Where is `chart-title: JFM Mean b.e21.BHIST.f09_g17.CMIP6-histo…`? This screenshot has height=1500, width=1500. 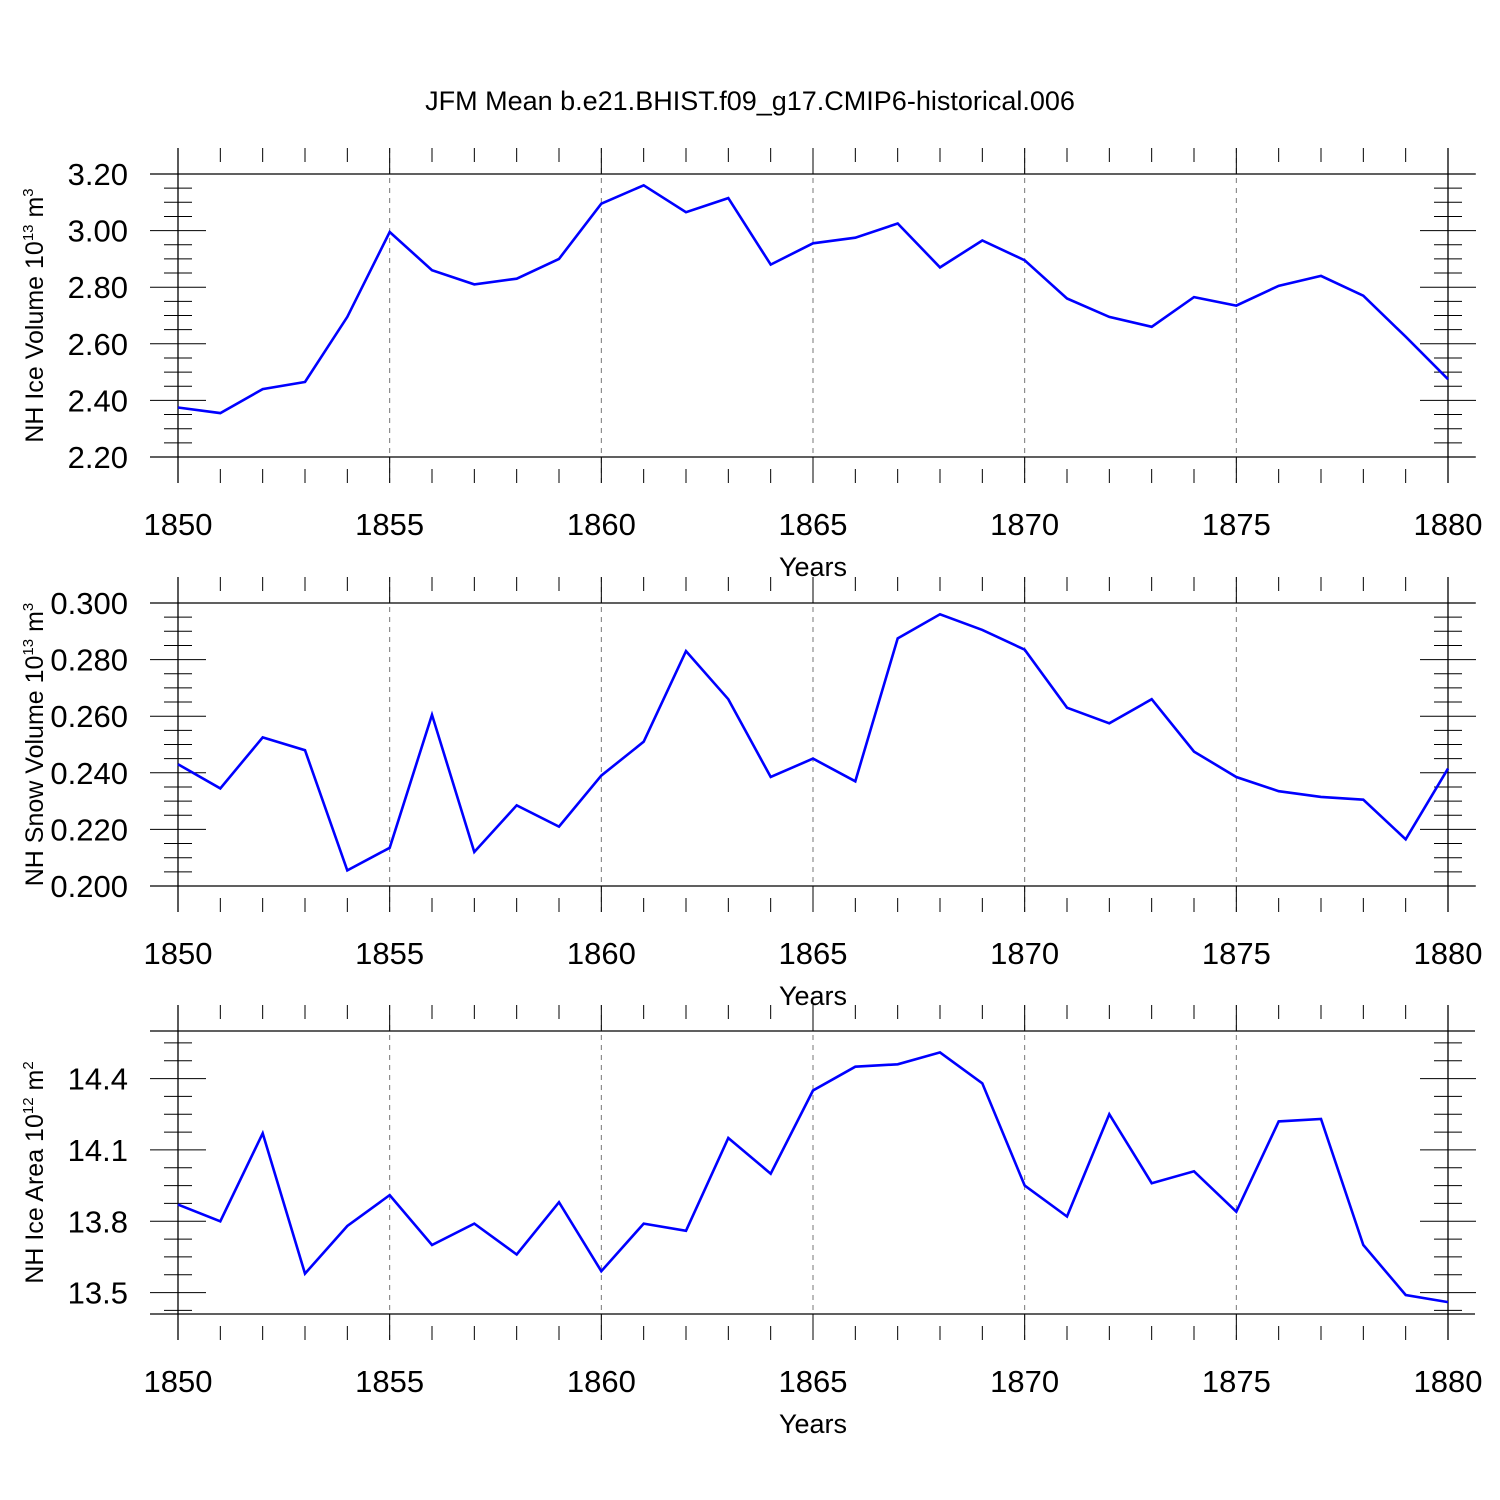 chart-title: JFM Mean b.e21.BHIST.f09_g17.CMIP6-histo… is located at coordinates (750, 101).